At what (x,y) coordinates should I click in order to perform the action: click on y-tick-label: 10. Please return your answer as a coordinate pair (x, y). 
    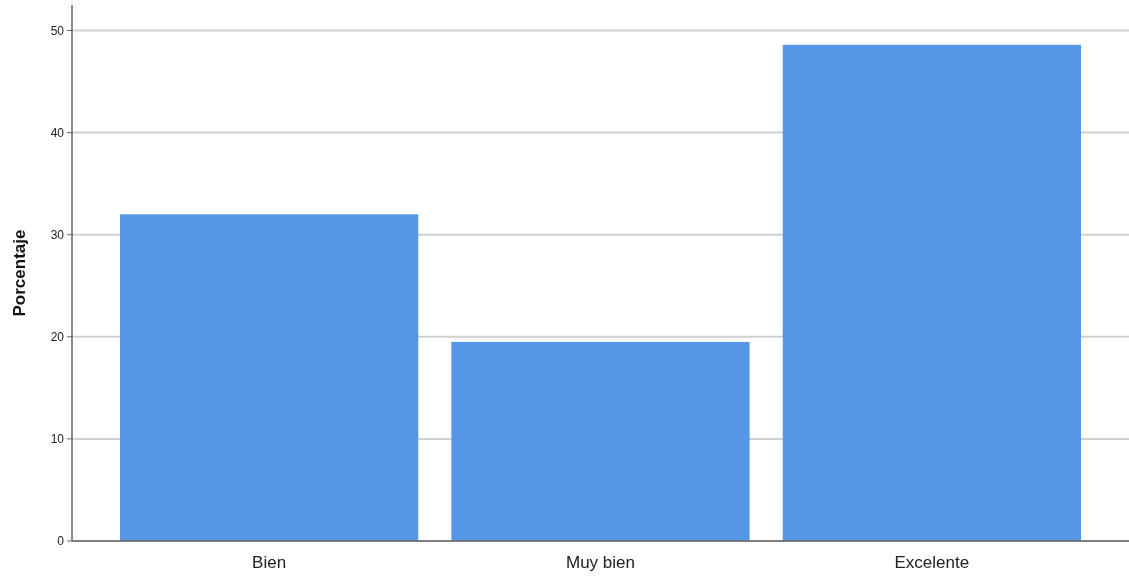
    Looking at the image, I should click on (57, 439).